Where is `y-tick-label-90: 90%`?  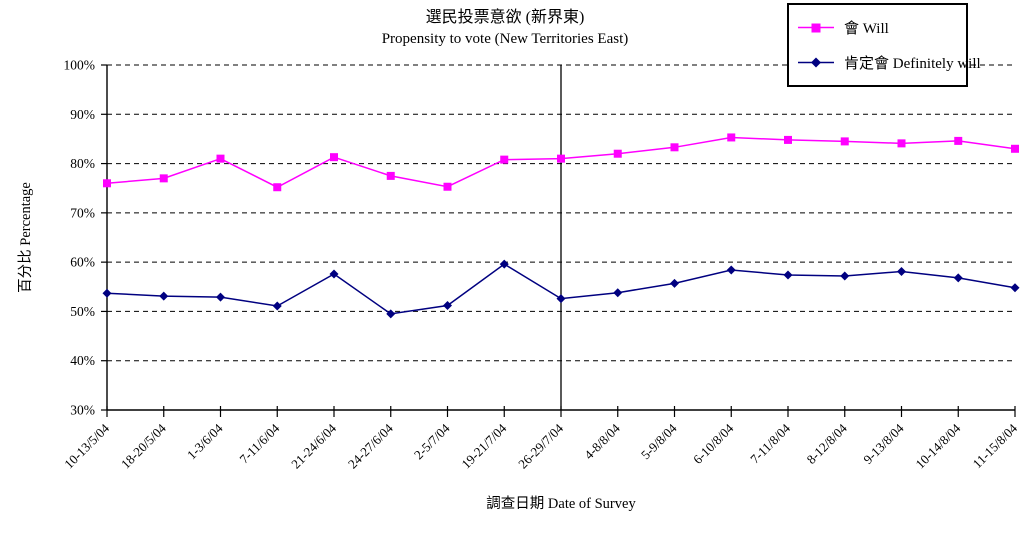 y-tick-label-90: 90% is located at coordinates (82, 114).